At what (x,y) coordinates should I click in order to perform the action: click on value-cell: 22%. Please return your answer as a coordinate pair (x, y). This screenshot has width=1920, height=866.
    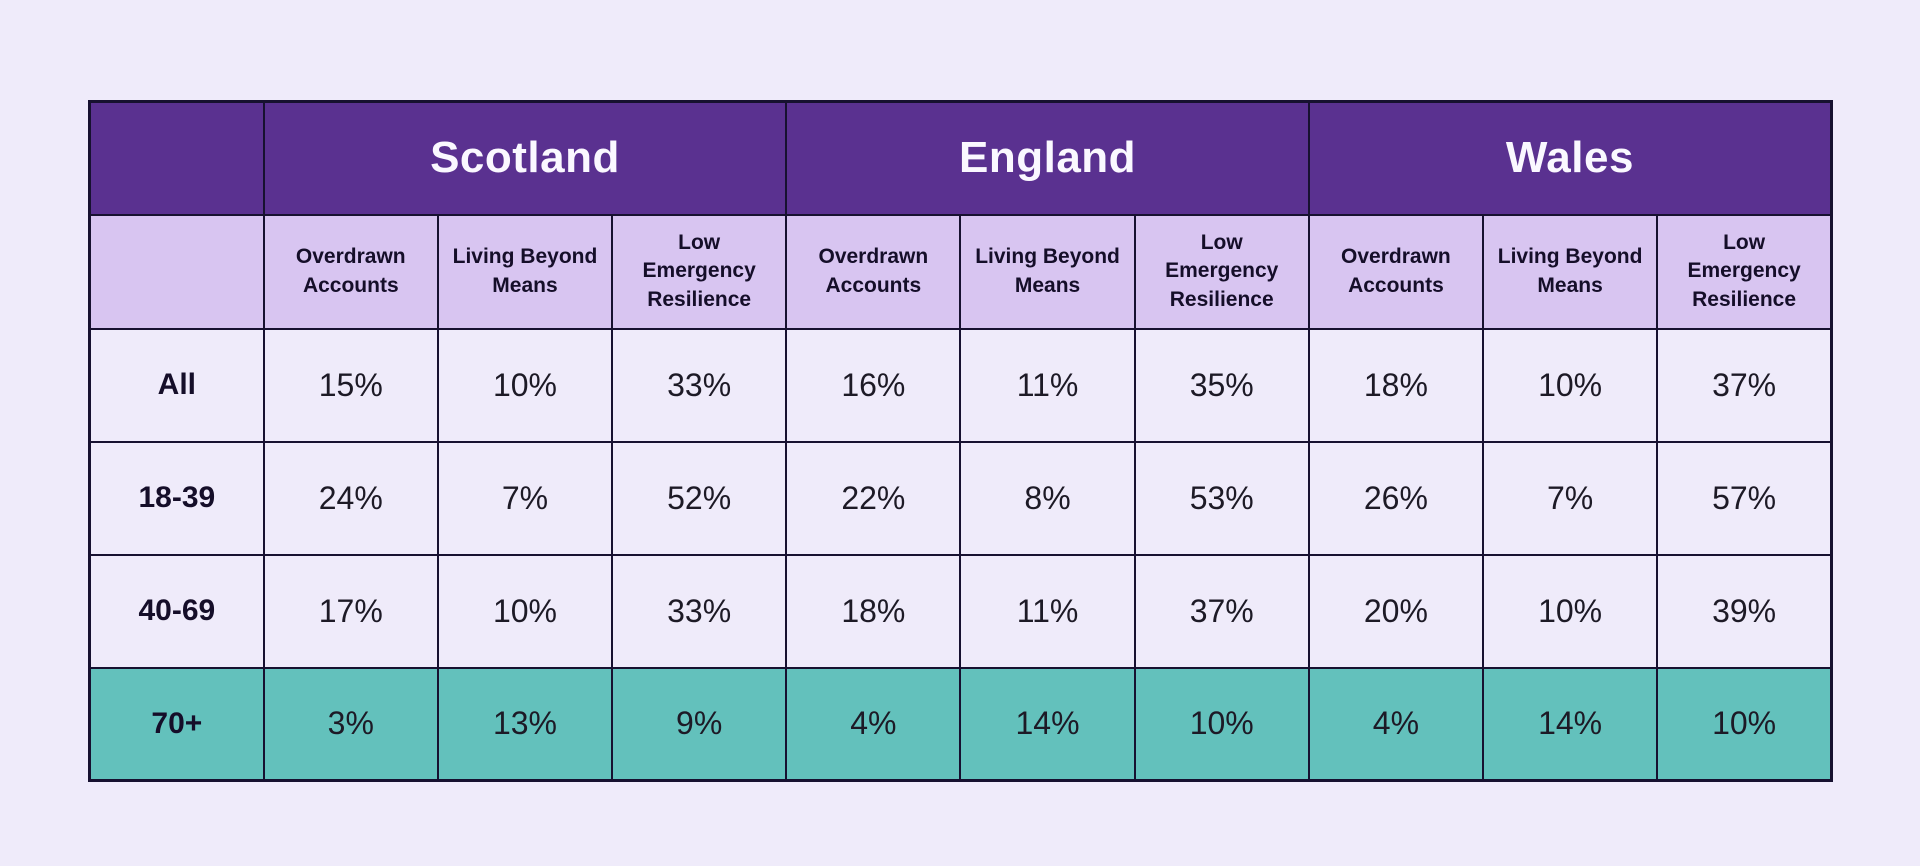
    Looking at the image, I should click on (873, 498).